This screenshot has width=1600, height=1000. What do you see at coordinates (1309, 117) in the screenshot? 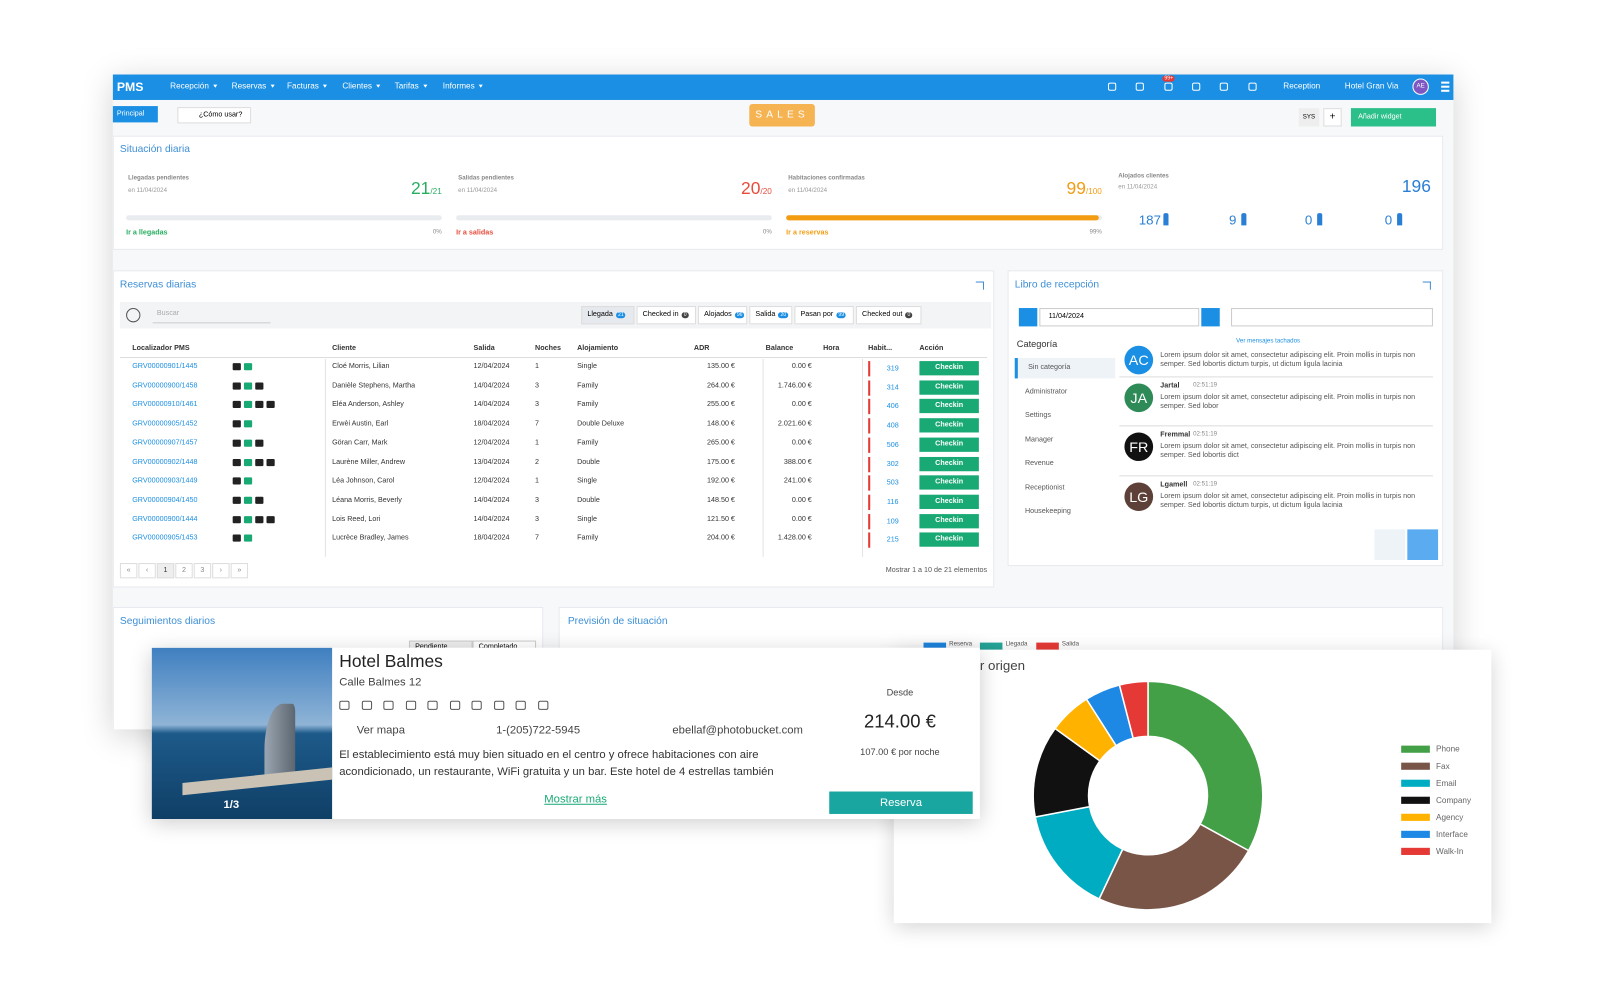
I see `sys-button: SYS` at bounding box center [1309, 117].